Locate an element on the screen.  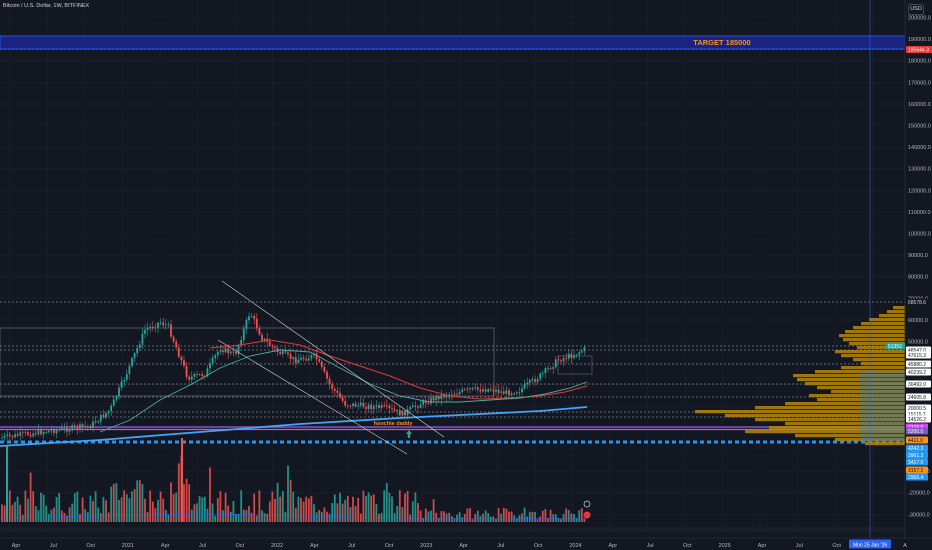
price-tag: 68578.6 is located at coordinates (918, 302).